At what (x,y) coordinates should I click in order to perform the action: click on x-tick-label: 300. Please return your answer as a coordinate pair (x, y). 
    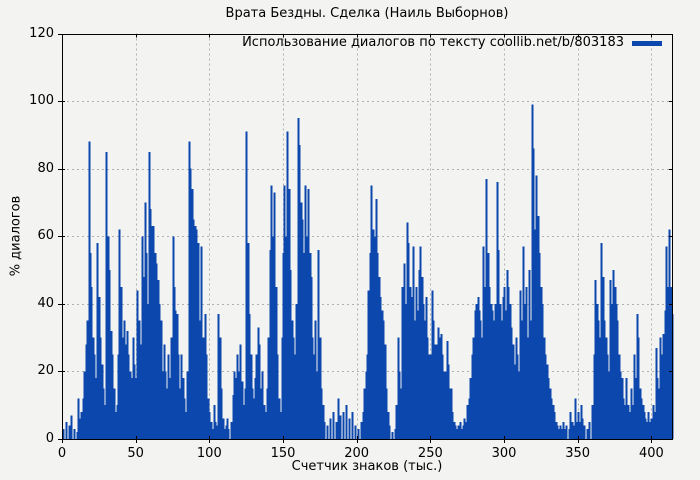
    Looking at the image, I should click on (504, 453).